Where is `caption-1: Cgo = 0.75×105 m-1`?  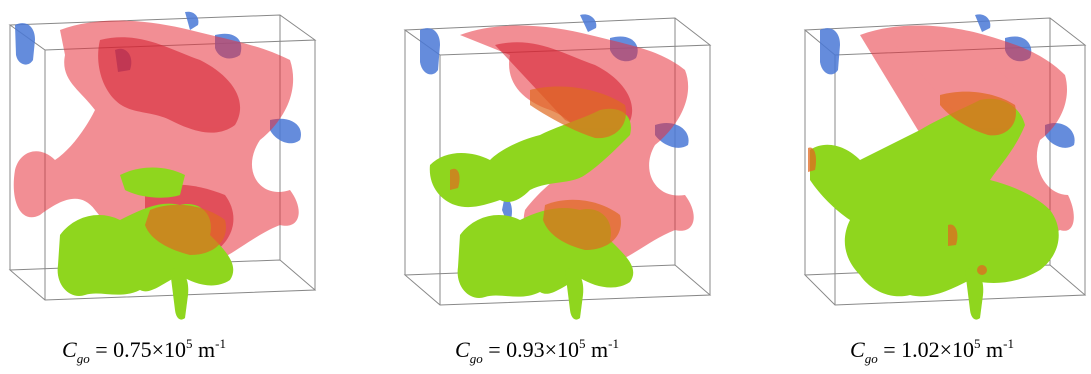 caption-1: Cgo = 0.75×105 m-1 is located at coordinates (192, 351).